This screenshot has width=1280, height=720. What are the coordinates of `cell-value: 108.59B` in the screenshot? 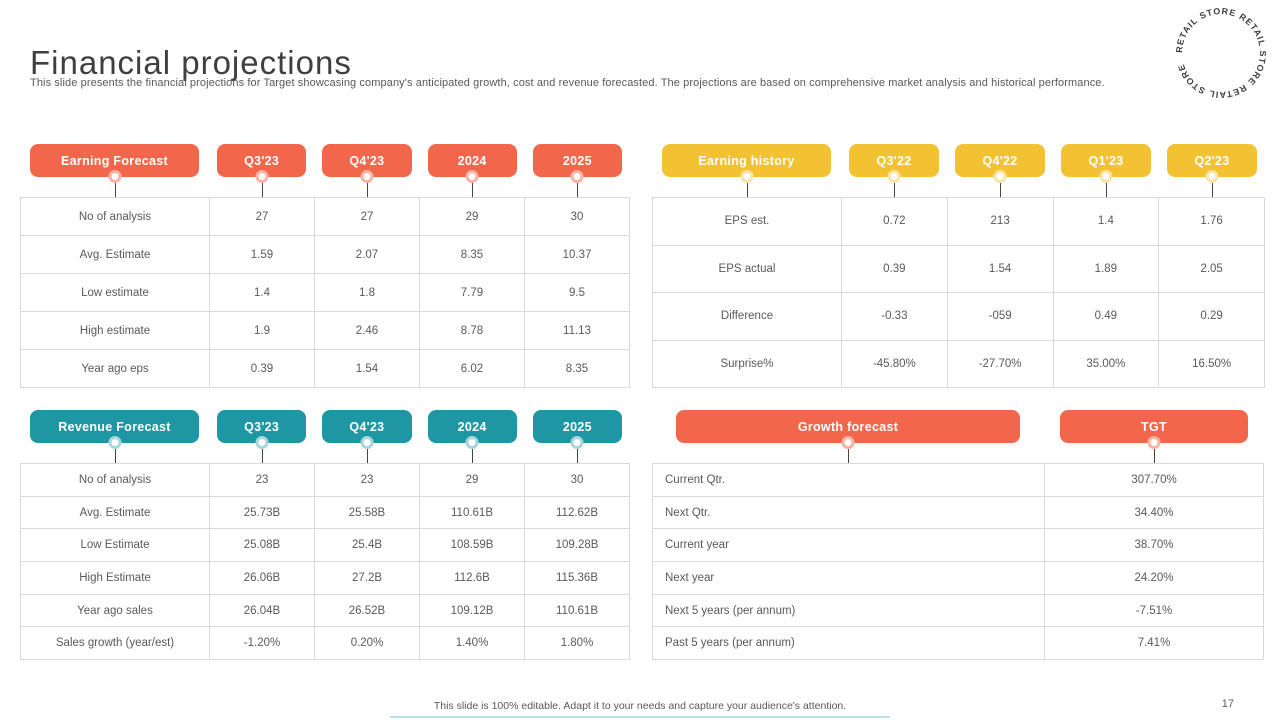 It's located at (472, 546).